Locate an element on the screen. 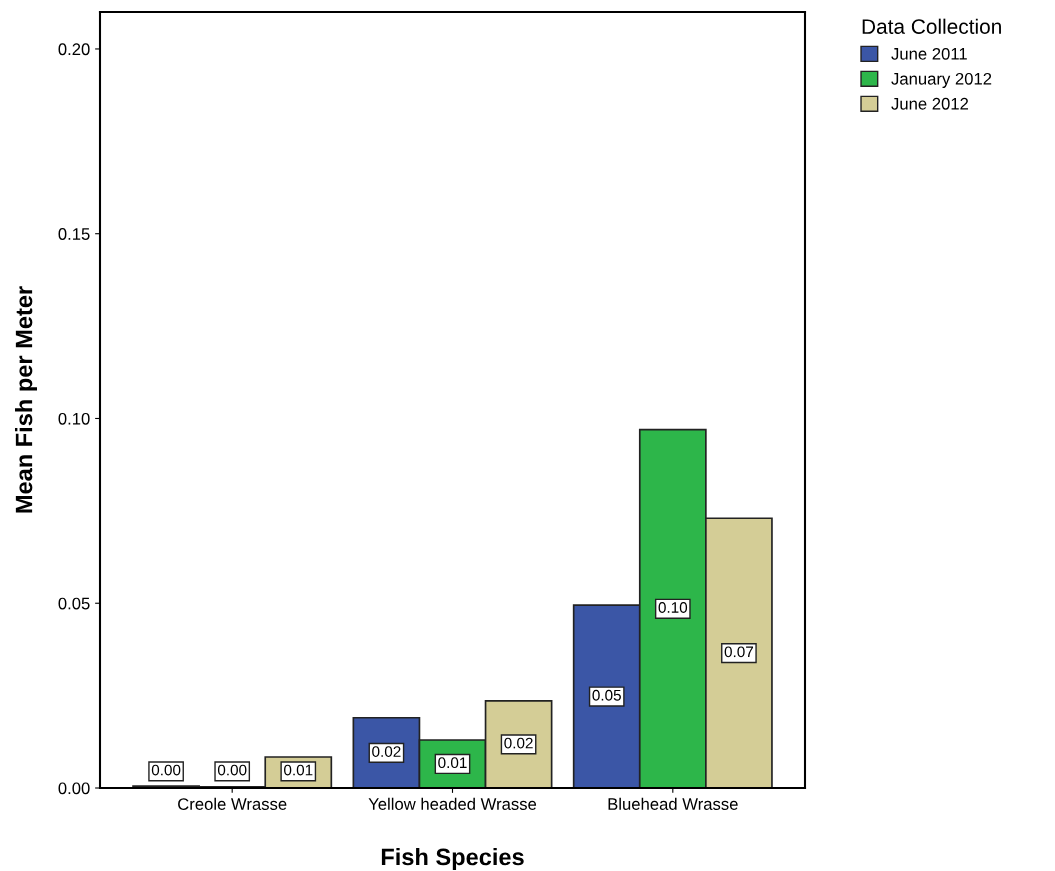  y-tick-label: 0.20 is located at coordinates (74, 49).